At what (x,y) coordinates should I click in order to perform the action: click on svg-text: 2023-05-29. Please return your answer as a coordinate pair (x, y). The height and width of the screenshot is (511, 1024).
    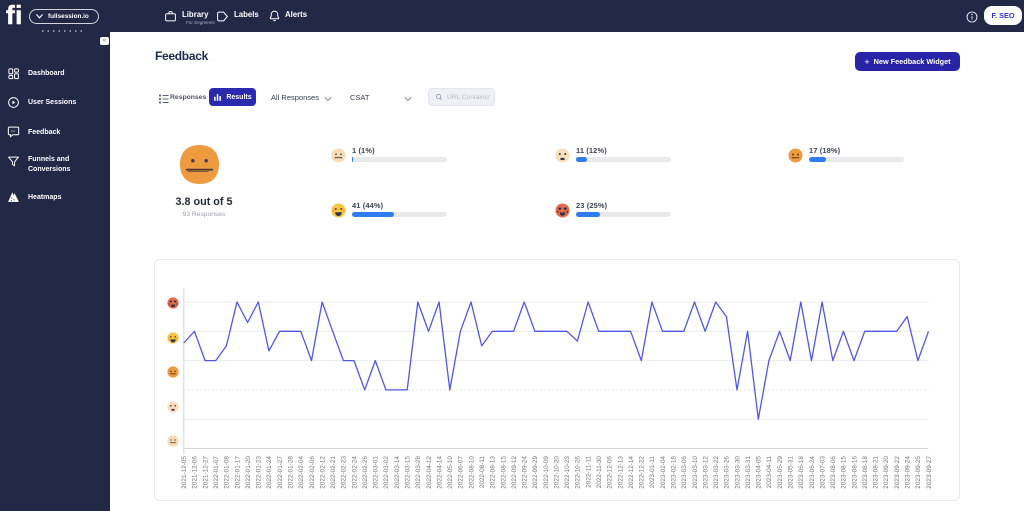
    Looking at the image, I should click on (780, 472).